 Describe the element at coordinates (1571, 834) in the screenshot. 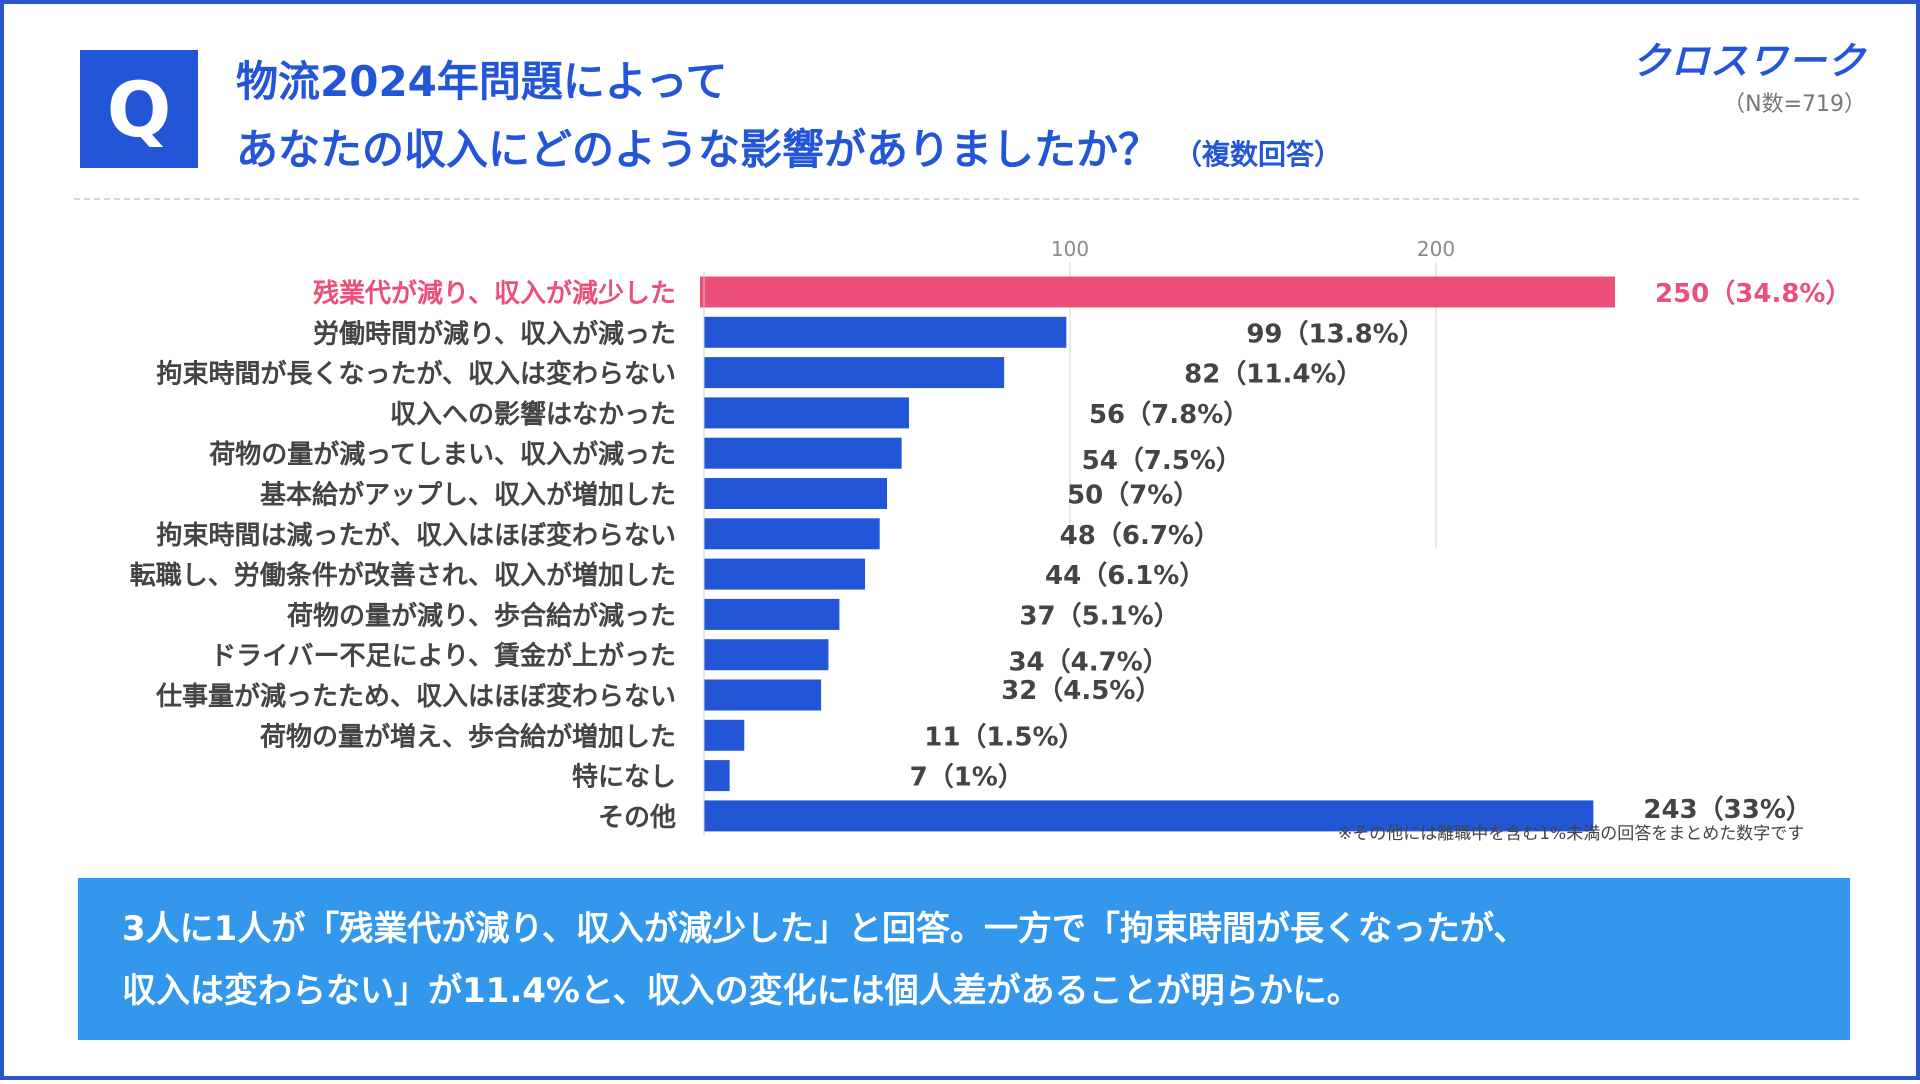

I see `footnote: ※その他には離職中を含む1%未満の回答をまとめた数字です` at that location.